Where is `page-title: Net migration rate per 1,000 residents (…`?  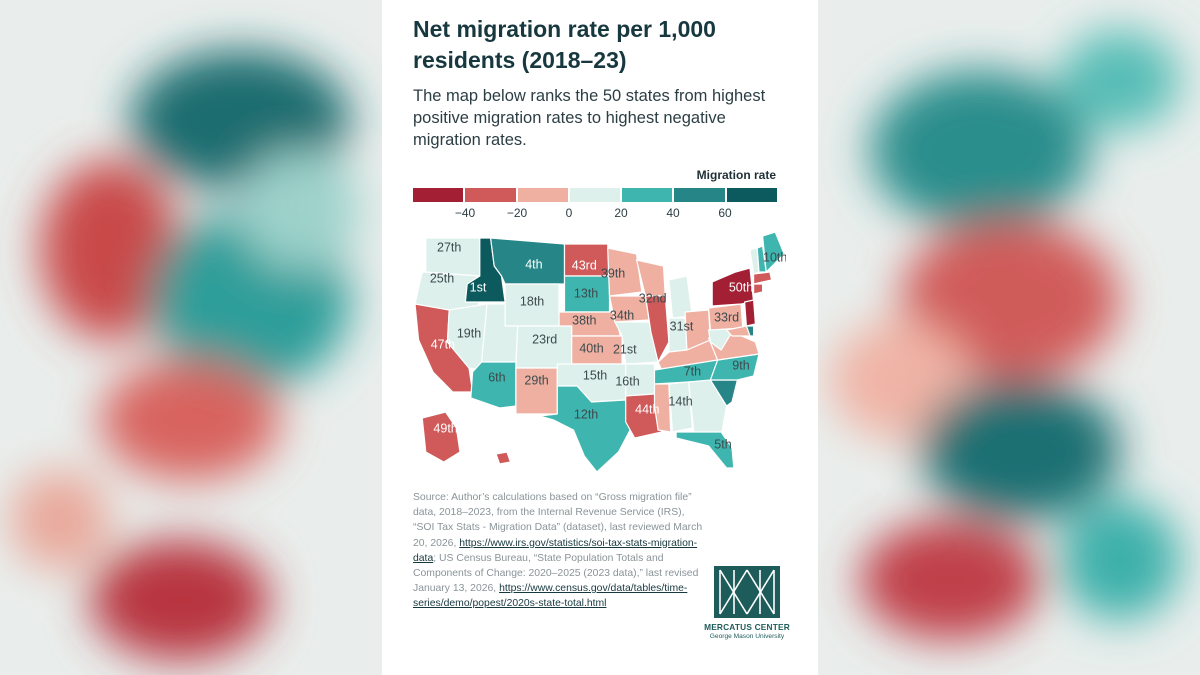
page-title: Net migration rate per 1,000 residents (… is located at coordinates (564, 44).